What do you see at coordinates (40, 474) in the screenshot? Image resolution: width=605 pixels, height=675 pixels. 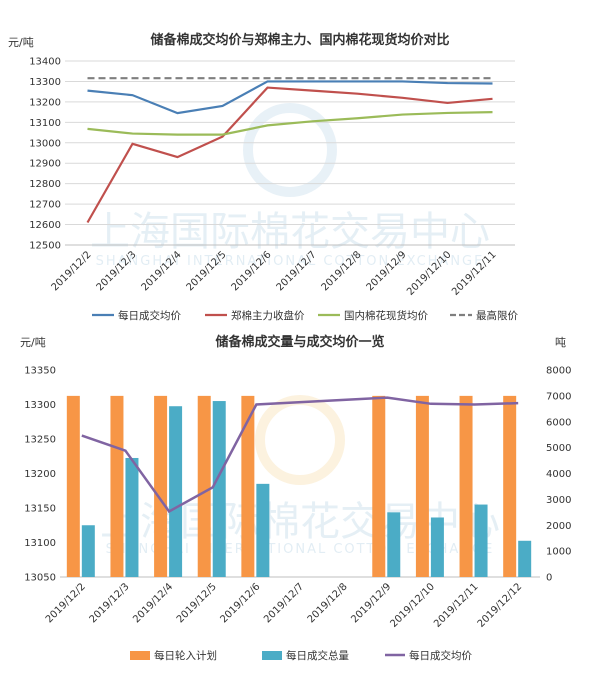 I see `left-y-tick-label: 13200` at bounding box center [40, 474].